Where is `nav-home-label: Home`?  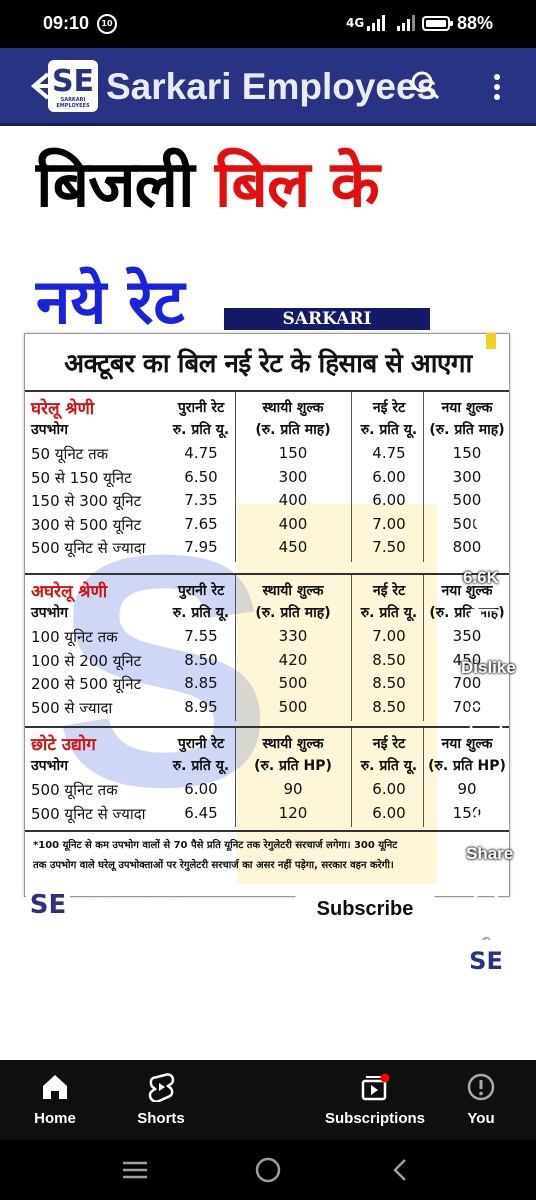 nav-home-label: Home is located at coordinates (55, 1118).